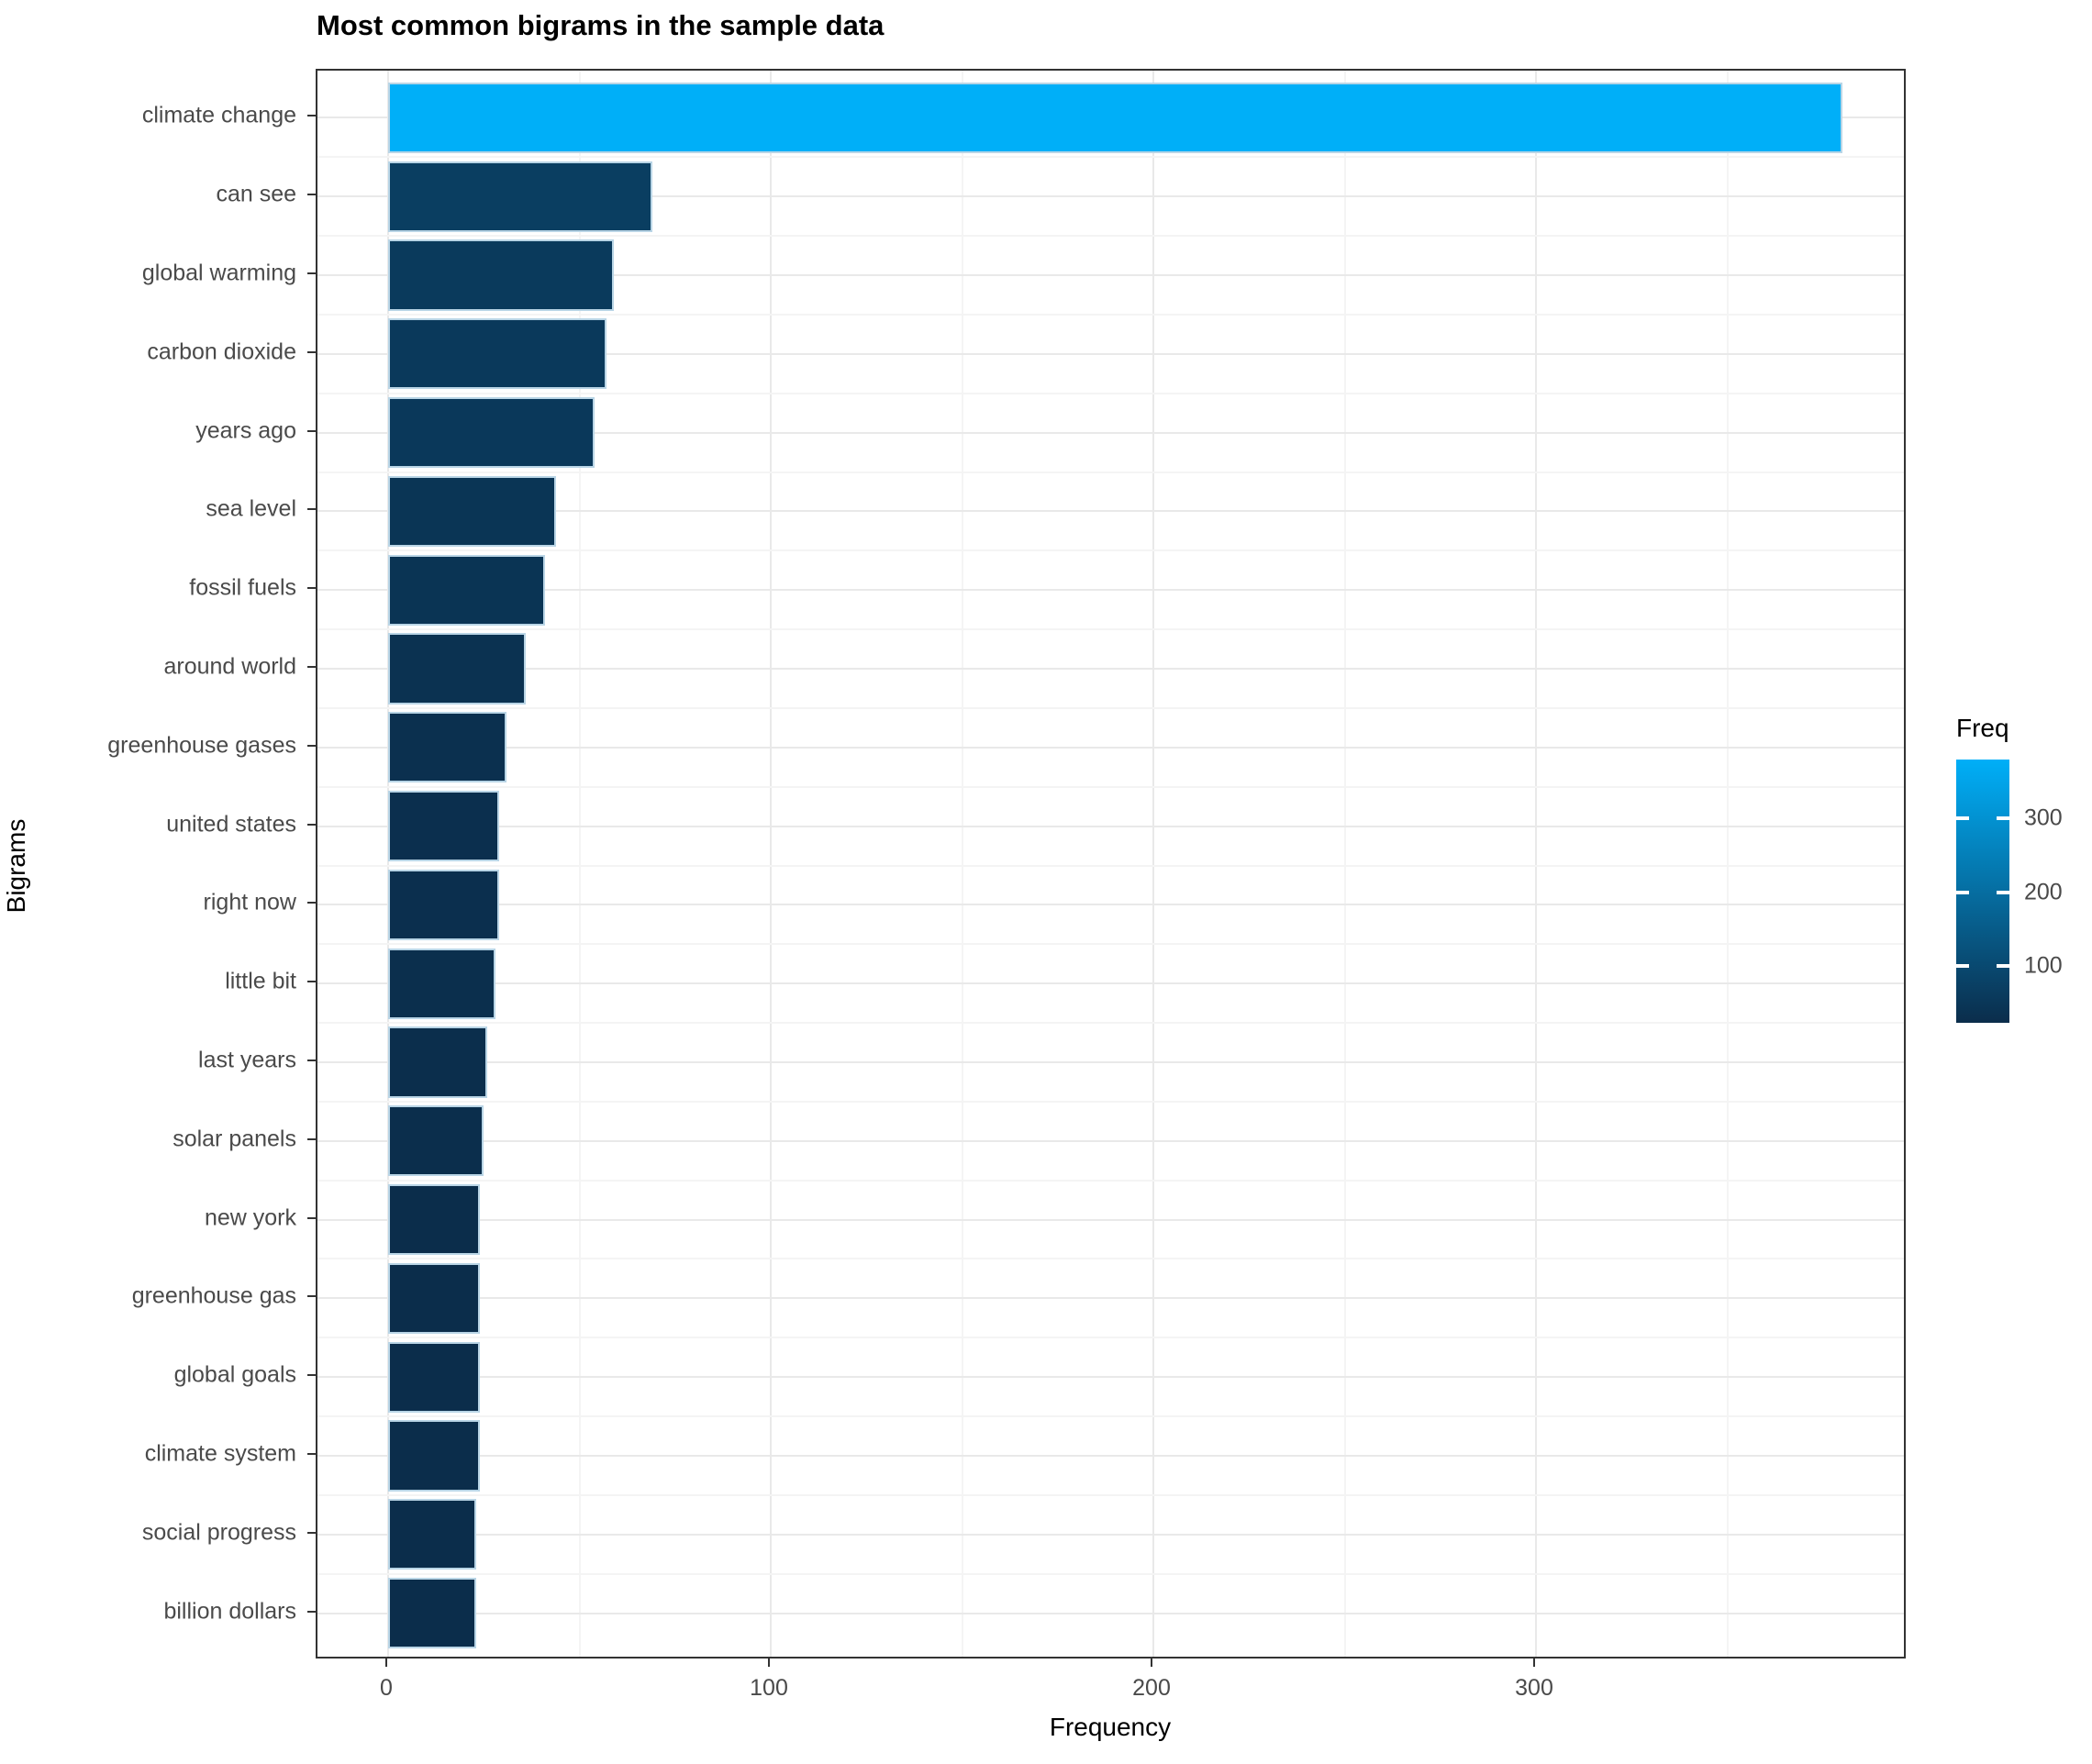 The width and height of the screenshot is (2092, 1764). I want to click on legend-tick-label: 200, so click(2044, 892).